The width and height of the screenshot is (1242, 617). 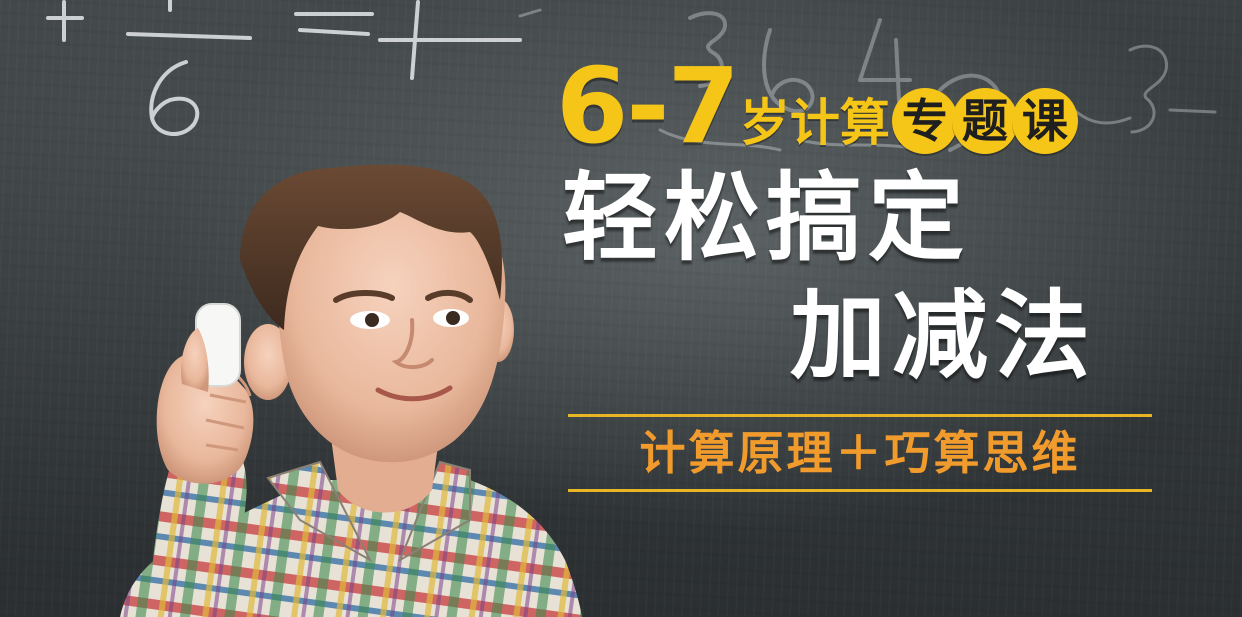 I want to click on subtitle: 计算原理＋巧算思维, so click(x=860, y=453).